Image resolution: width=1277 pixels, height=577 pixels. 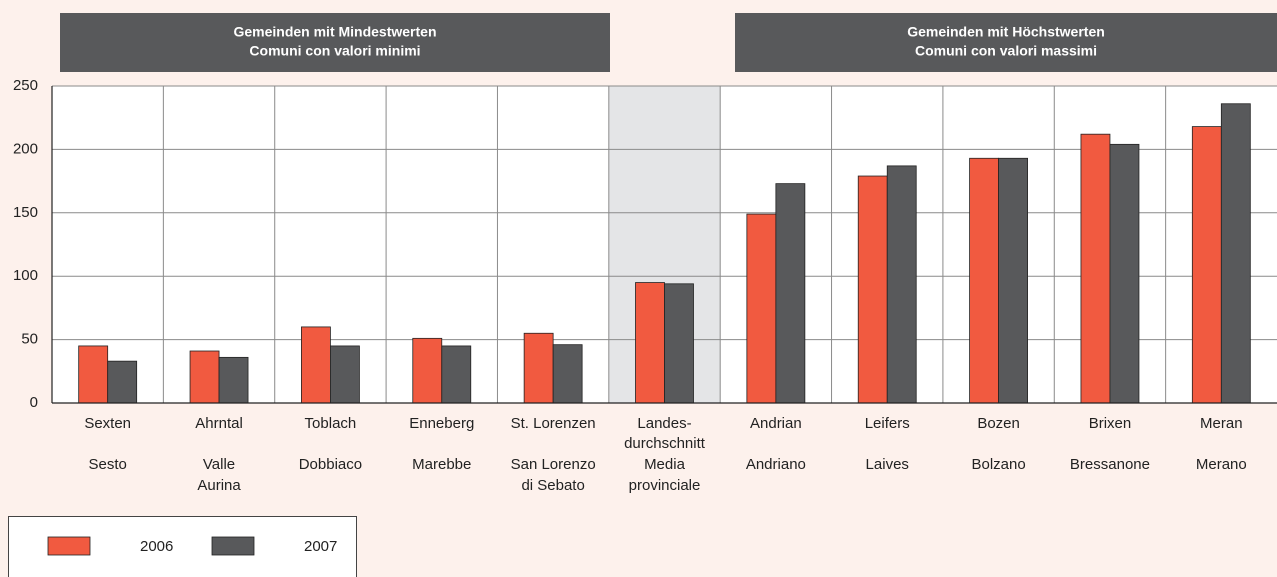 What do you see at coordinates (665, 485) in the screenshot?
I see `x-tick-label-it: provinciale` at bounding box center [665, 485].